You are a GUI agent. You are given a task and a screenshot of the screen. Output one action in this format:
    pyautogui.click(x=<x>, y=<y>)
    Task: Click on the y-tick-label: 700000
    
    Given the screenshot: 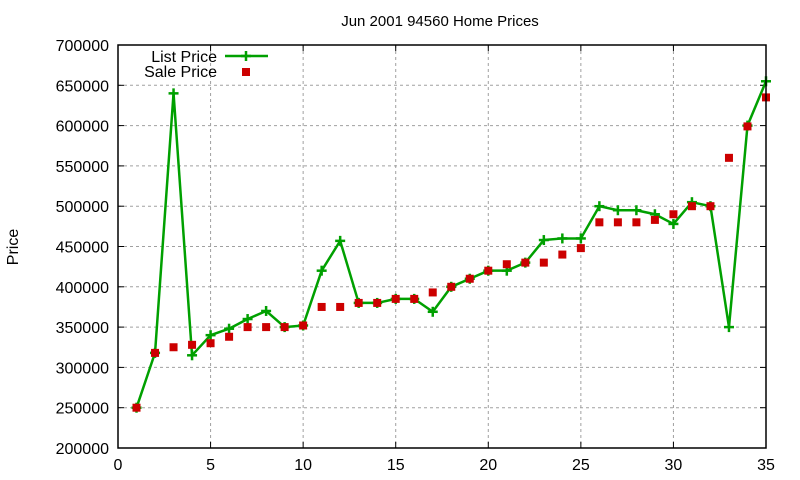 What is the action you would take?
    pyautogui.click(x=82, y=46)
    